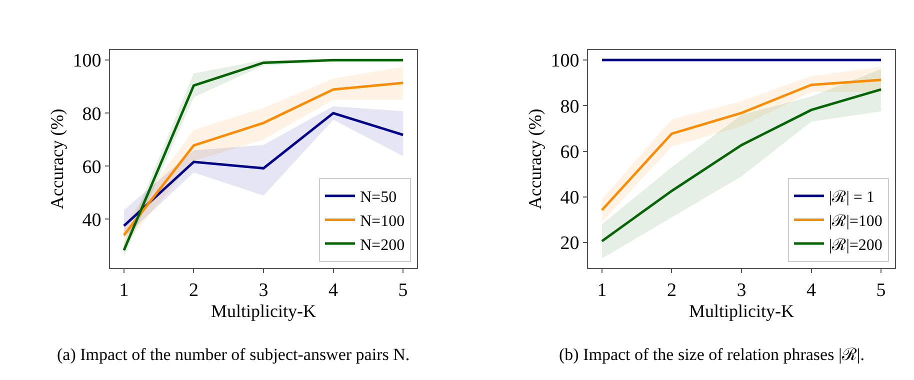 The width and height of the screenshot is (914, 380). I want to click on legend-label: N=100, so click(382, 221).